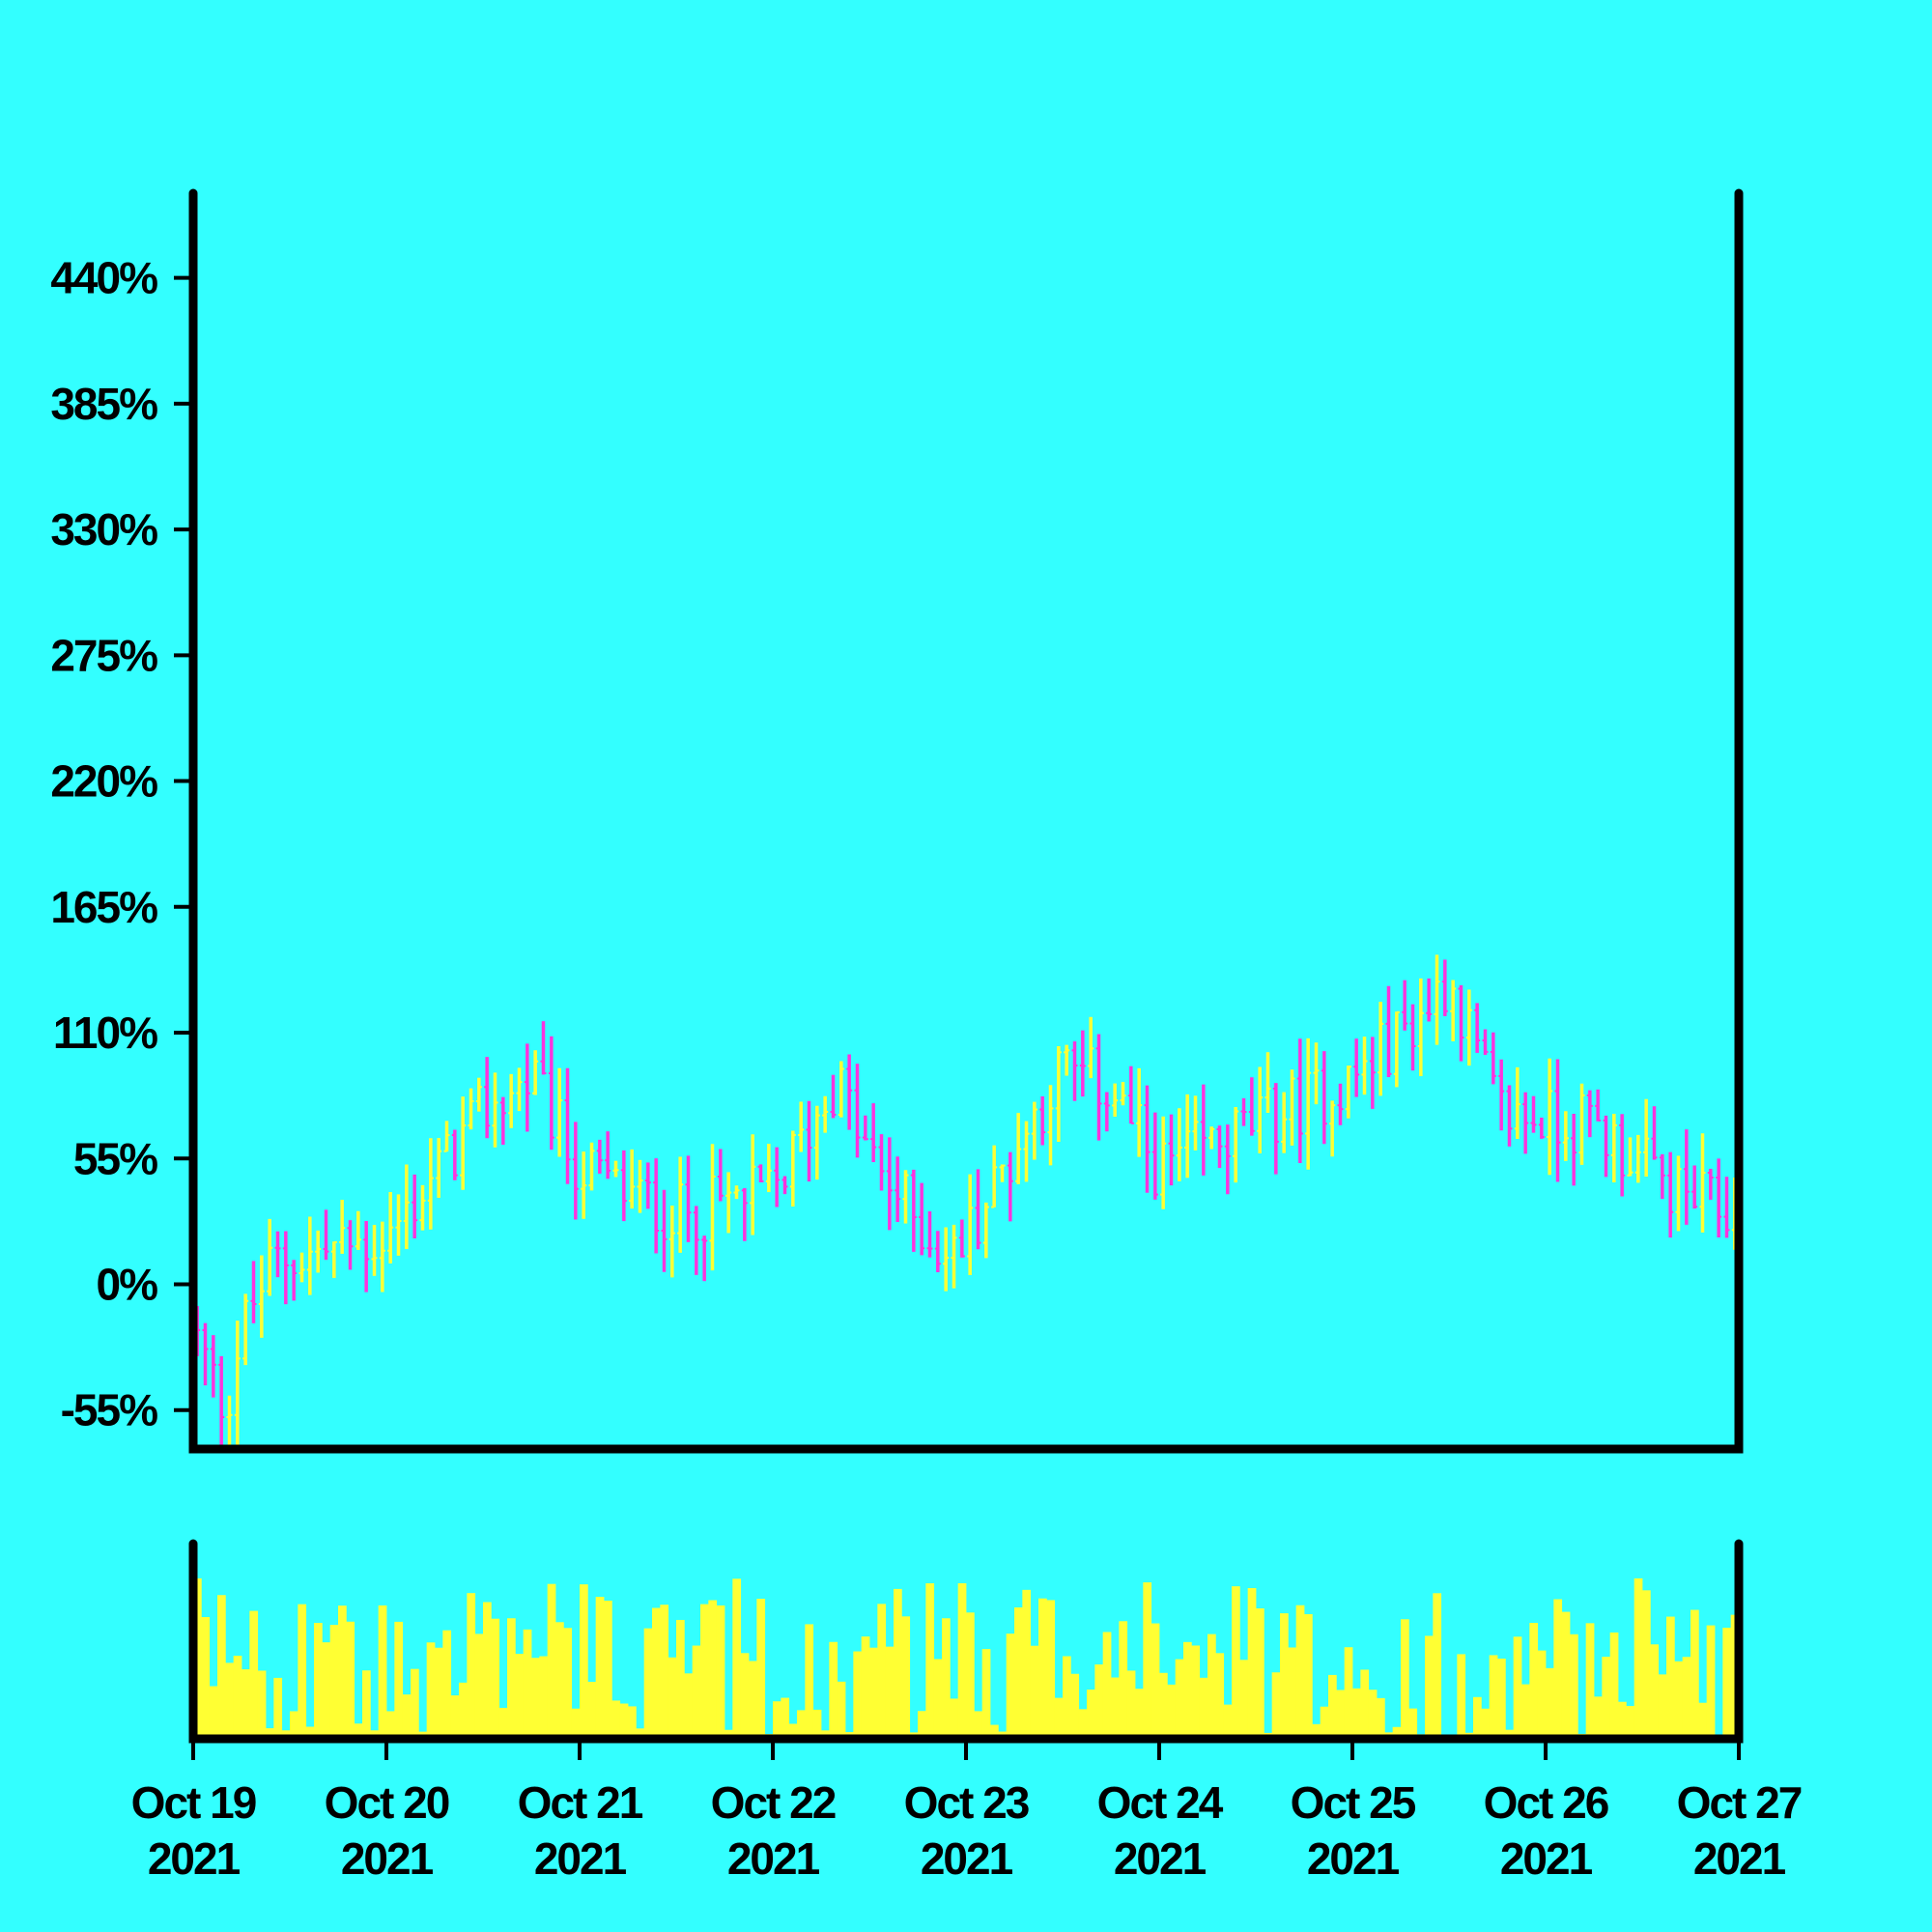  Describe the element at coordinates (105, 1033) in the screenshot. I see `y-tick-label: 110%` at that location.